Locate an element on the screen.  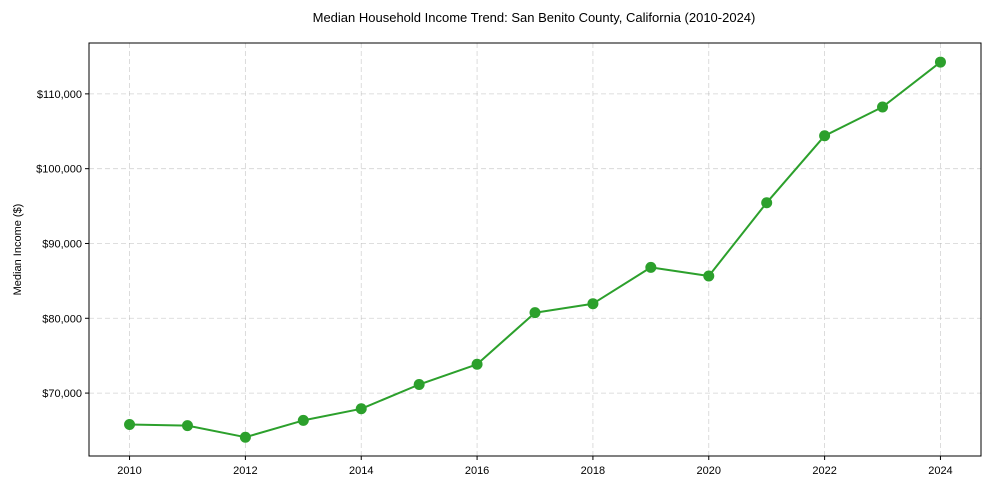
y-tick-label: $90,000 is located at coordinates (62, 244).